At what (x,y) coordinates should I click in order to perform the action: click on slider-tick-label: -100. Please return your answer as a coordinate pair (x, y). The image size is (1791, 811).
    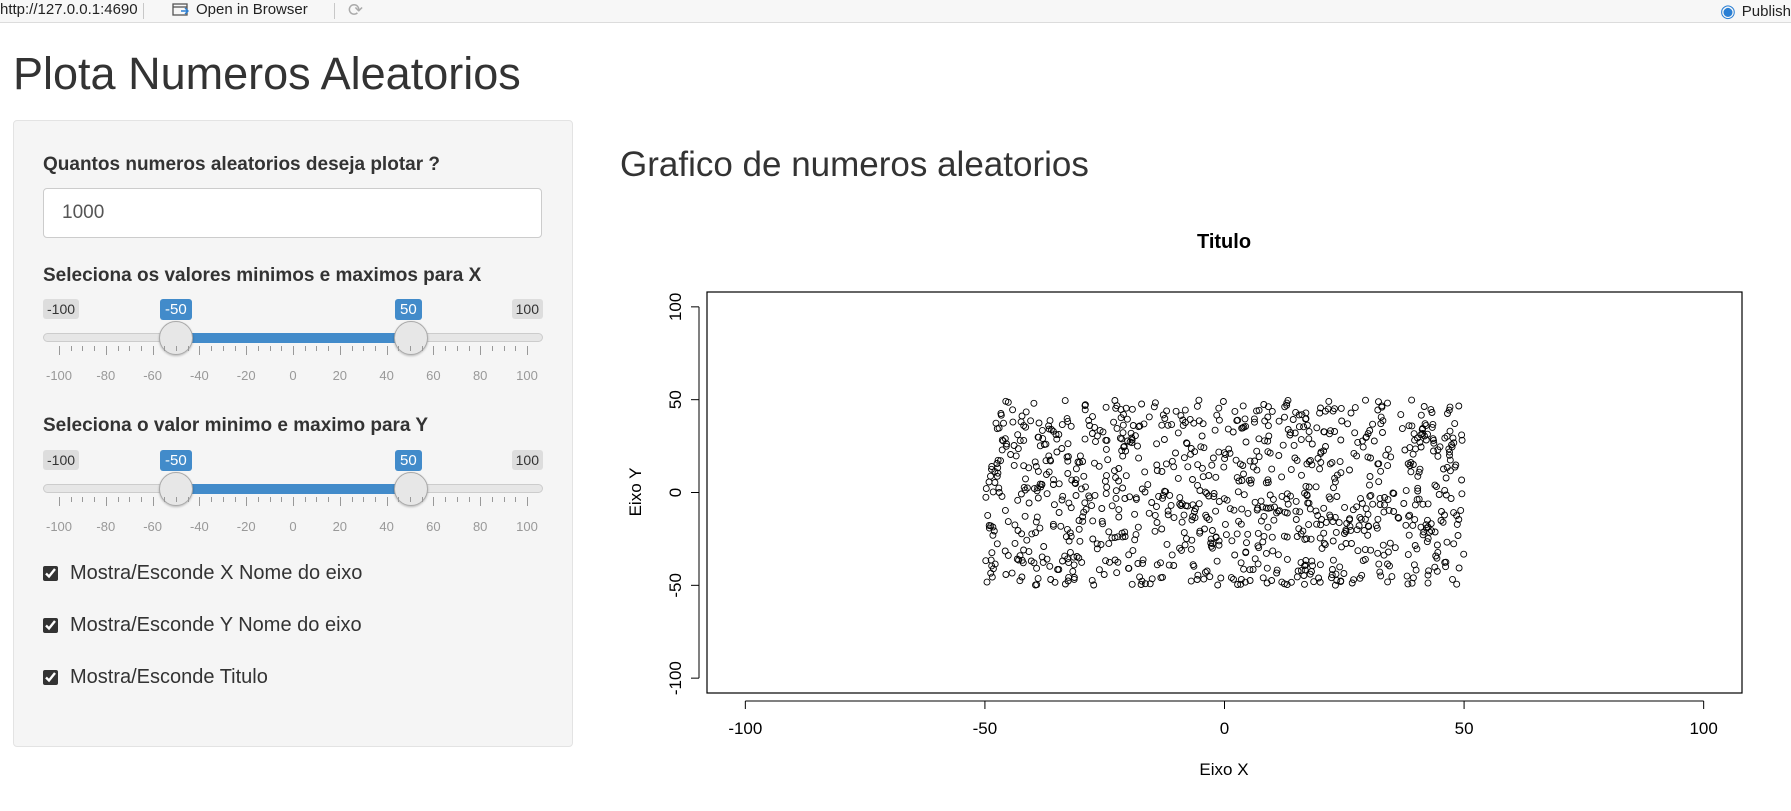
    Looking at the image, I should click on (59, 526).